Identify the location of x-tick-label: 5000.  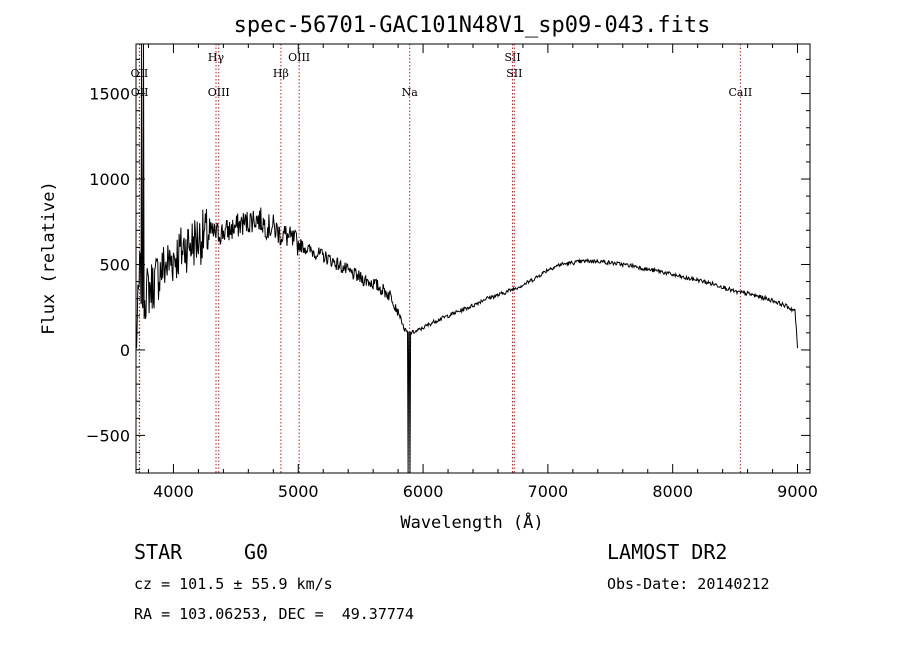
(298, 491).